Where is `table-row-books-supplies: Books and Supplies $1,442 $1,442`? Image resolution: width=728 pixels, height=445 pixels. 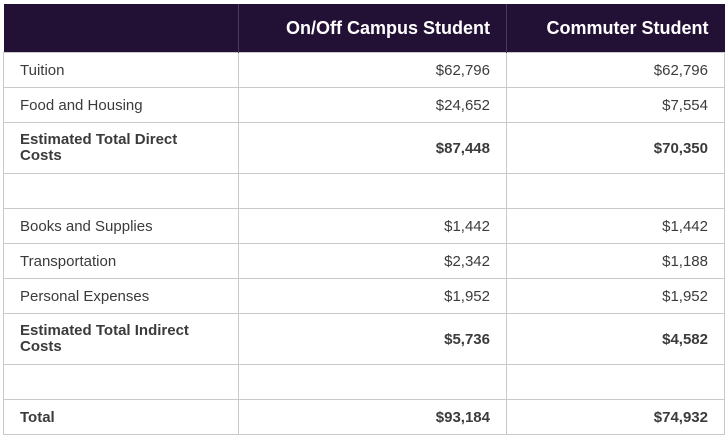 table-row-books-supplies: Books and Supplies $1,442 $1,442 is located at coordinates (364, 226).